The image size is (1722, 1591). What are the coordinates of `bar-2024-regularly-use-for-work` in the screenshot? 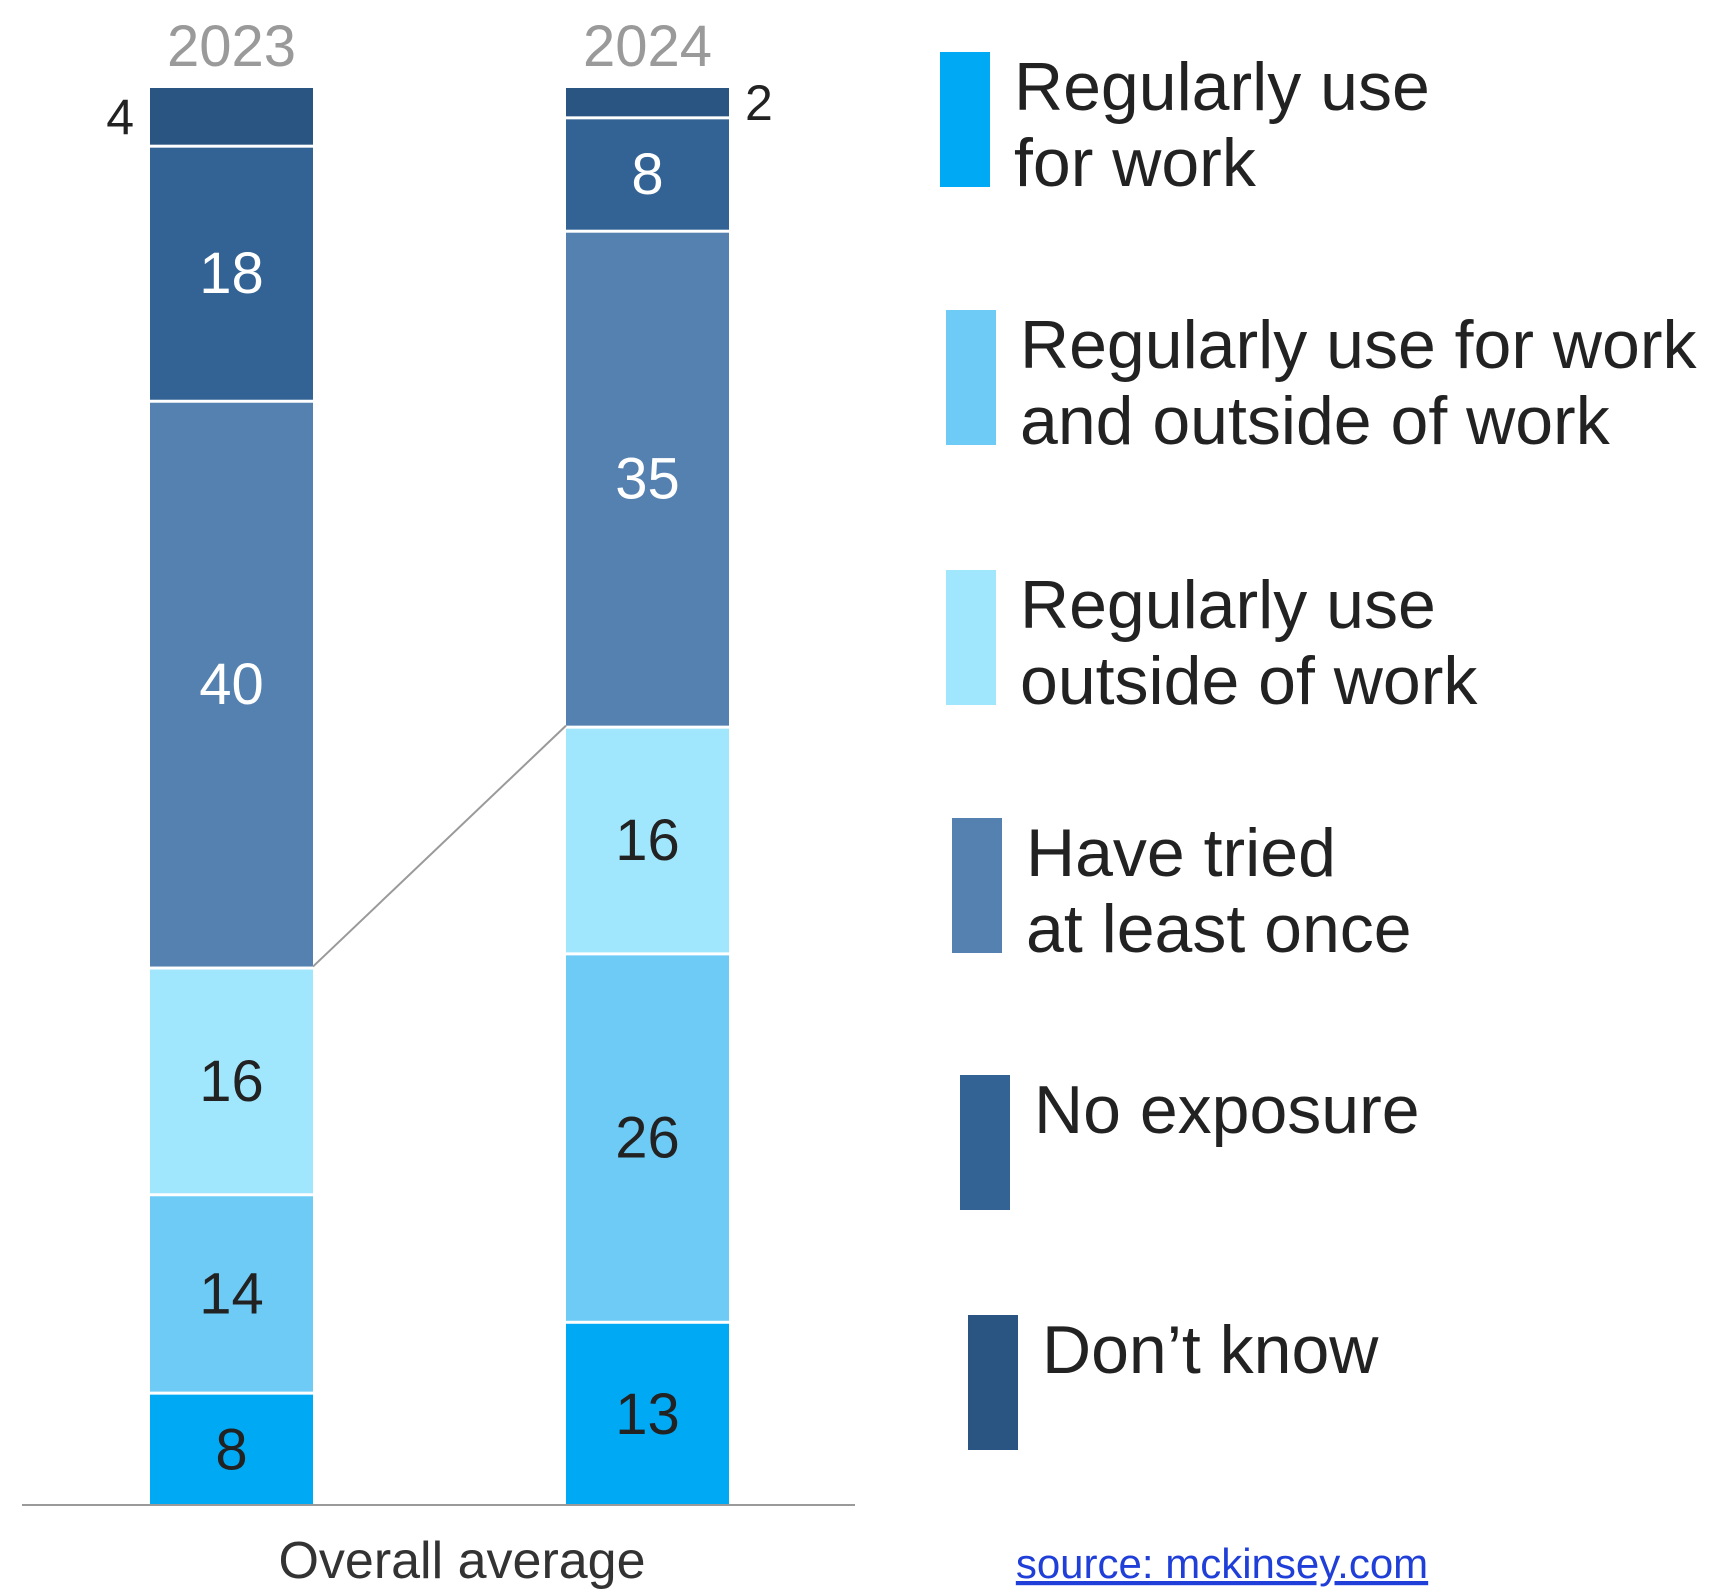 It's located at (647, 1414).